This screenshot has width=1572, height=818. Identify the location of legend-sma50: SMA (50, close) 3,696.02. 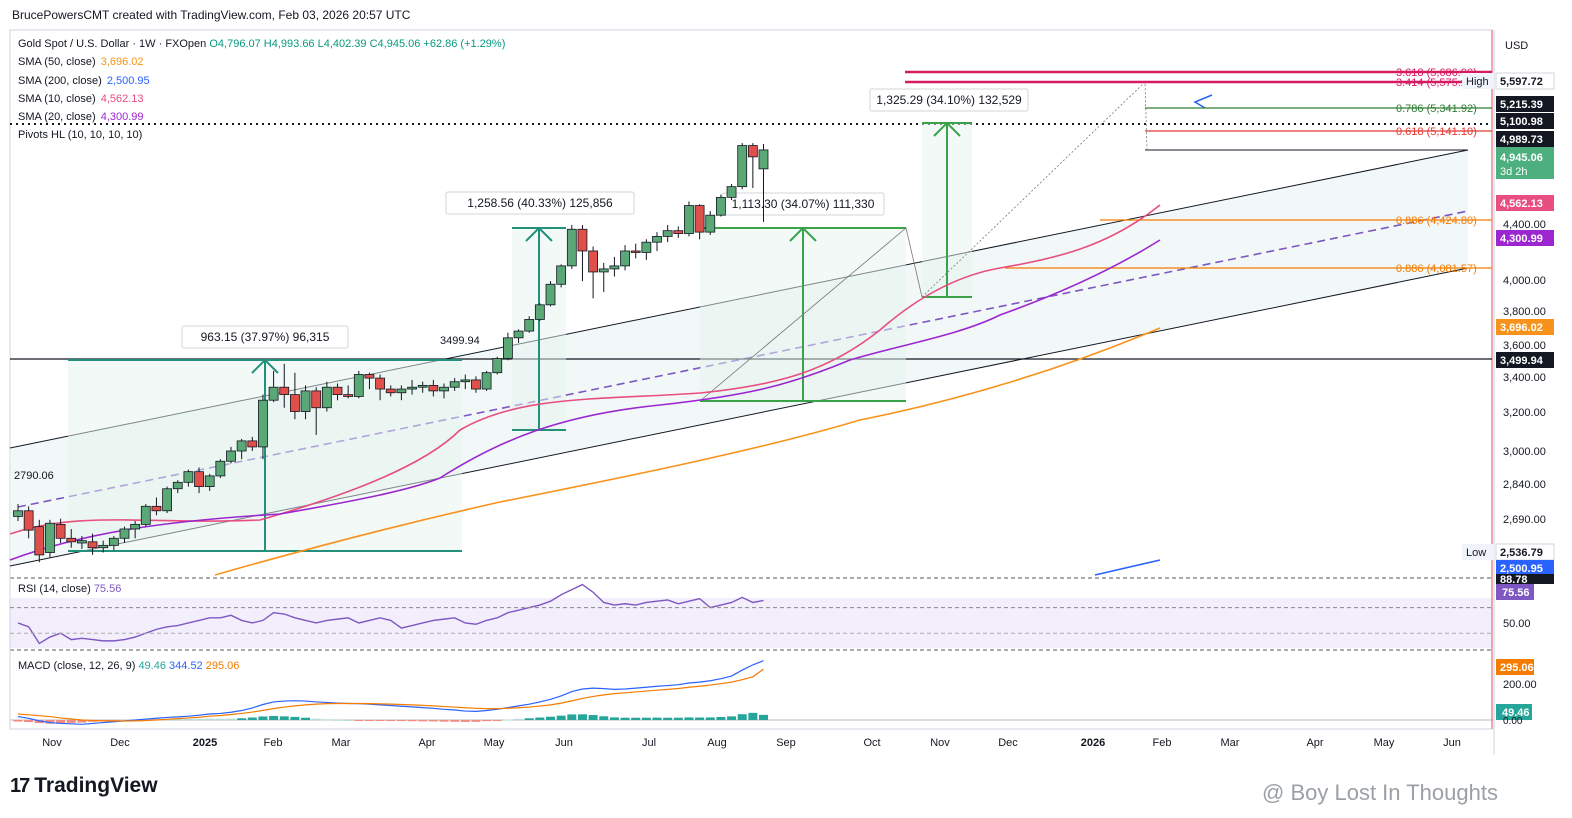
(81, 62).